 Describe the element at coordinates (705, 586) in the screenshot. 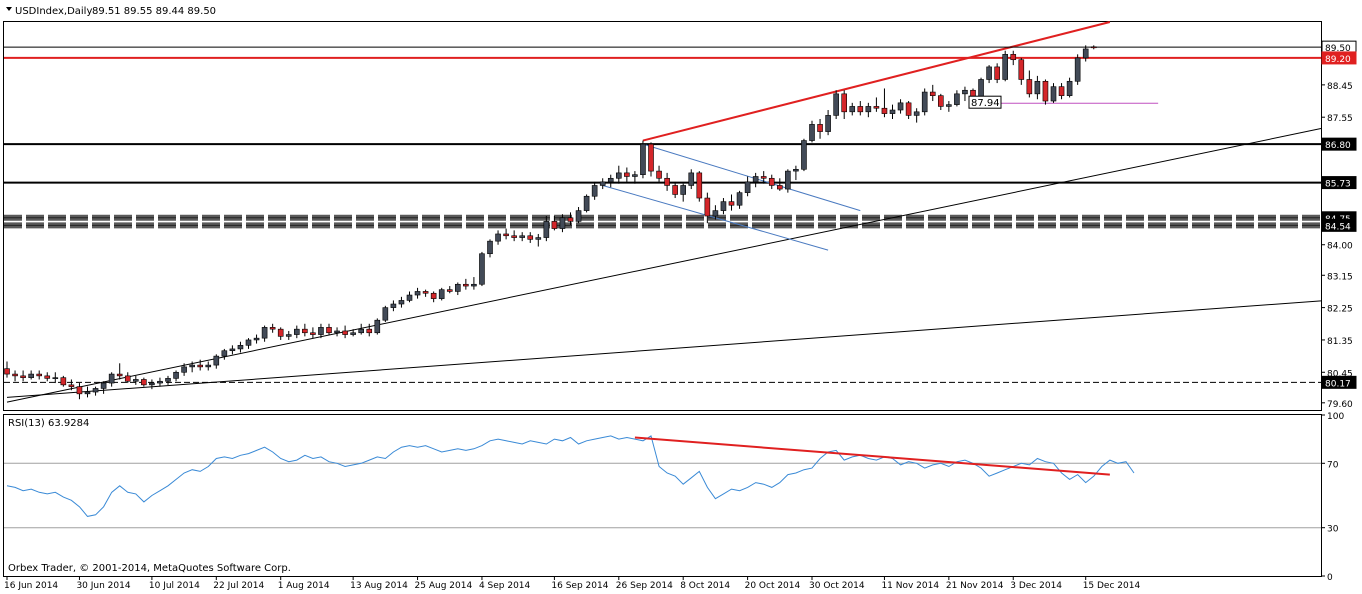

I see `time-tick-label: 8 Oct 2014` at that location.